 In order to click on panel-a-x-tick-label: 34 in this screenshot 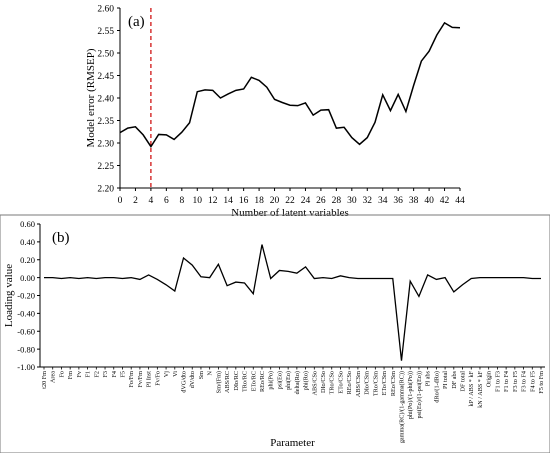, I will do `click(383, 201)`.